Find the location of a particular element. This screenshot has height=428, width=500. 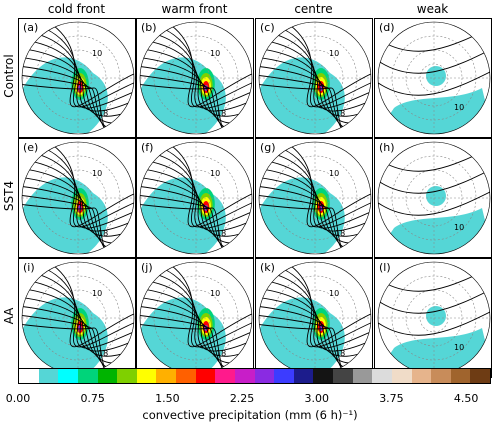

panel-h: 10 (h) is located at coordinates (433, 198).